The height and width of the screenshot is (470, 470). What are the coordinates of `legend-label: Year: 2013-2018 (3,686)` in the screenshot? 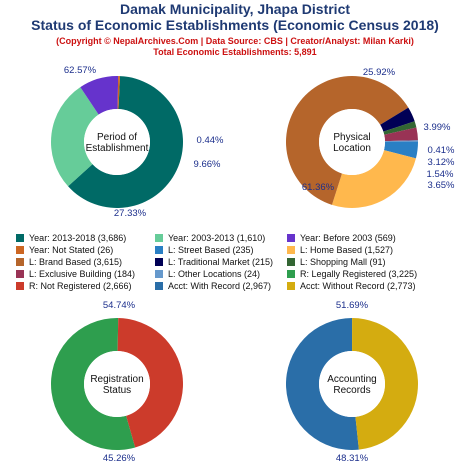 It's located at (78, 237).